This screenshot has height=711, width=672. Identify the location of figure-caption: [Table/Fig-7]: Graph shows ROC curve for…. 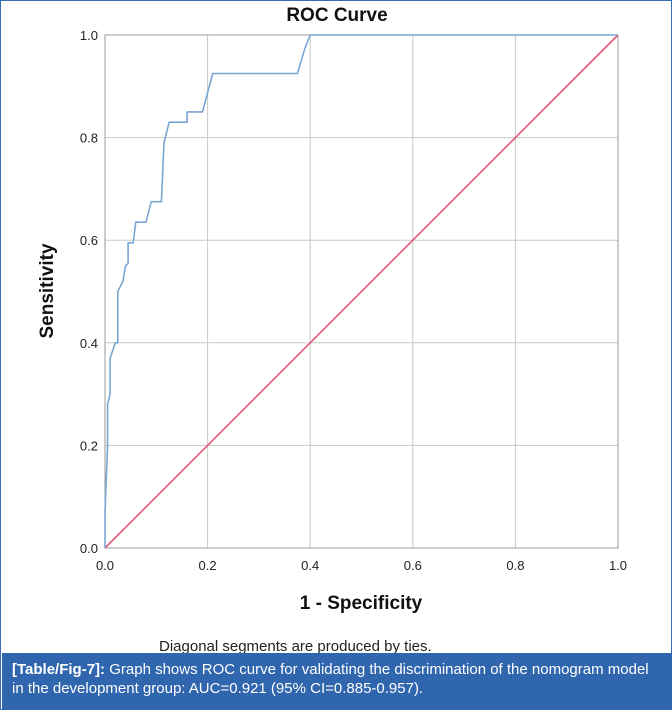
(337, 681).